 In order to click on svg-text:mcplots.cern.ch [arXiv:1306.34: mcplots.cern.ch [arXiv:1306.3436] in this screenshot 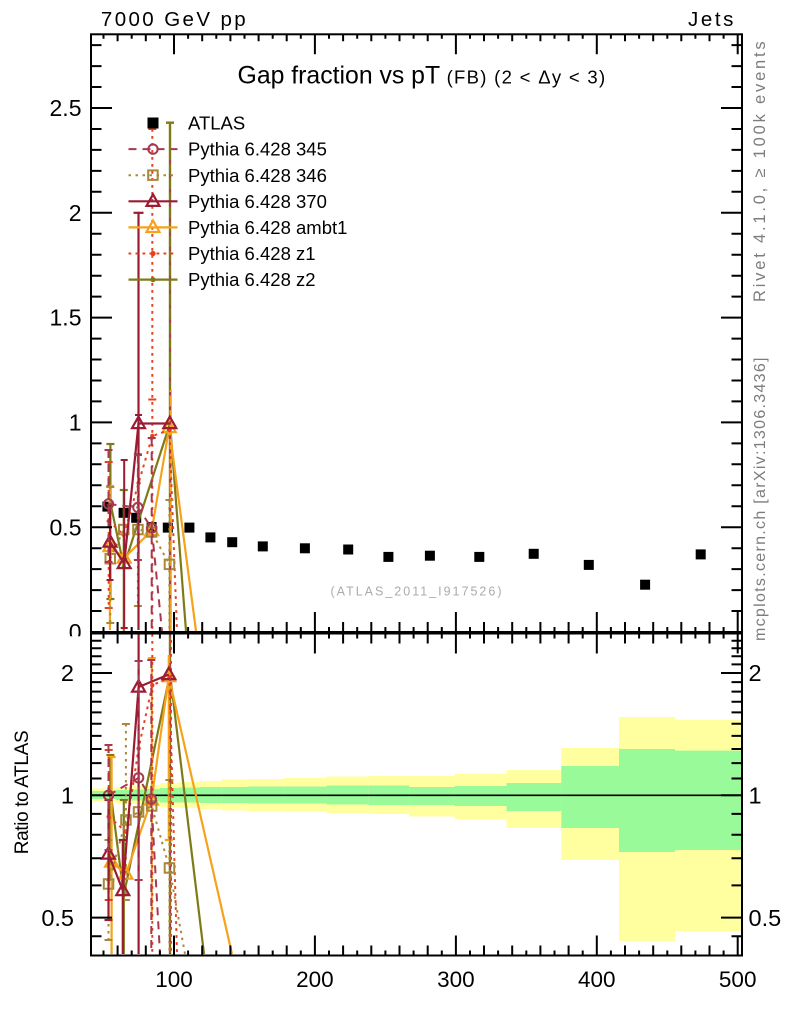, I will do `click(760, 498)`.